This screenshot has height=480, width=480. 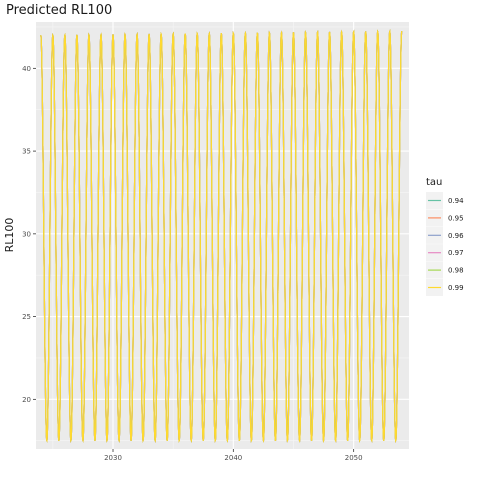 What do you see at coordinates (434, 182) in the screenshot?
I see `legend-title: tau` at bounding box center [434, 182].